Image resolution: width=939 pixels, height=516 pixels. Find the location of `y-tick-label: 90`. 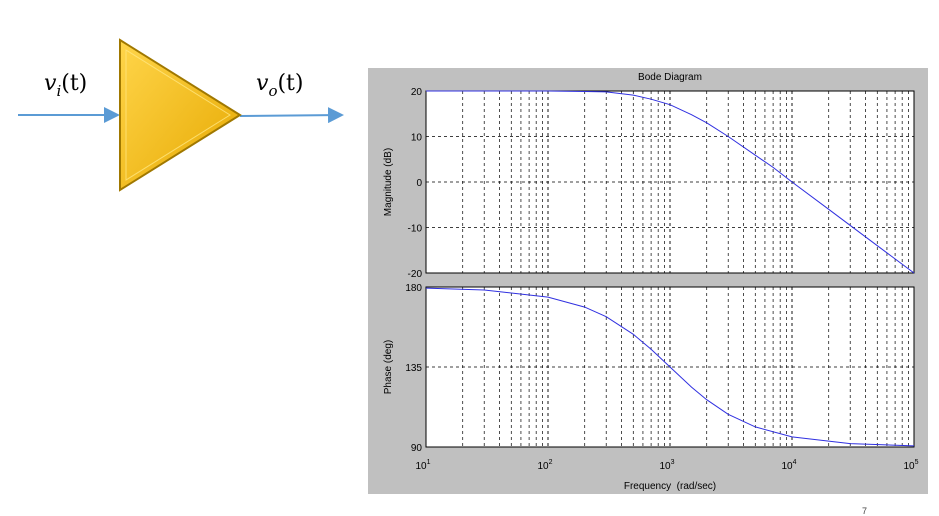

y-tick-label: 90 is located at coordinates (417, 448).